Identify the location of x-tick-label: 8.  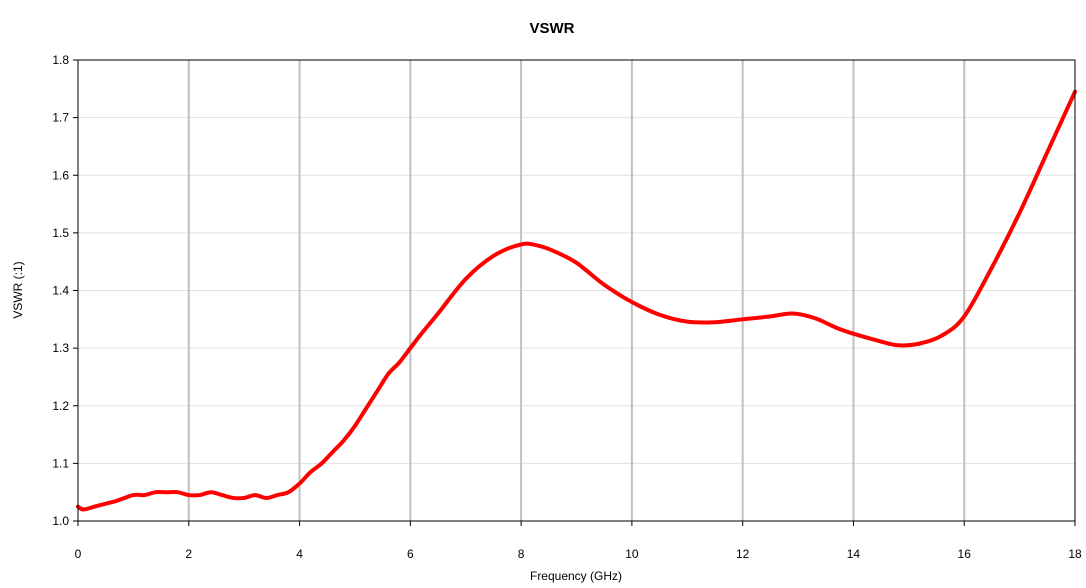
(521, 554).